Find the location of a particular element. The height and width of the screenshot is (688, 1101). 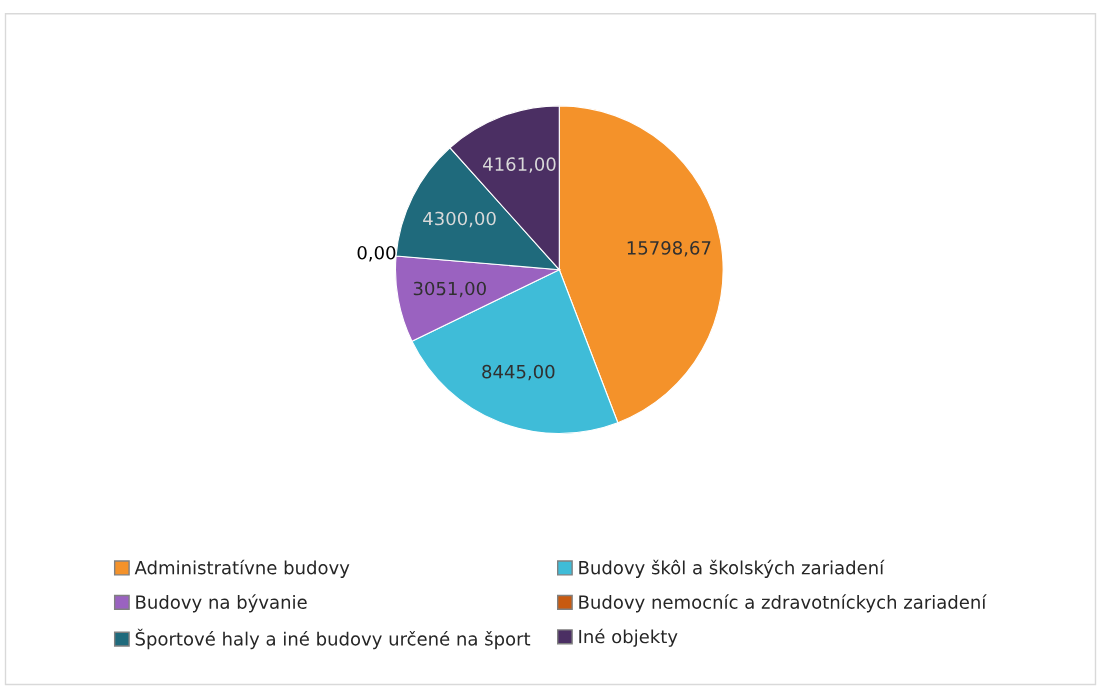

data-label: 3051,00 is located at coordinates (449, 289).